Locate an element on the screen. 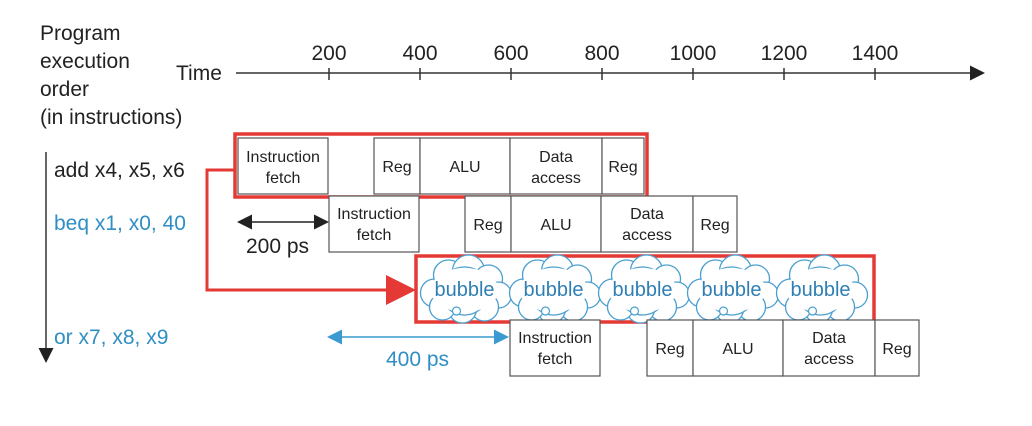 Image resolution: width=1032 pixels, height=426 pixels. duration-400-label: 400 ps is located at coordinates (417, 359).